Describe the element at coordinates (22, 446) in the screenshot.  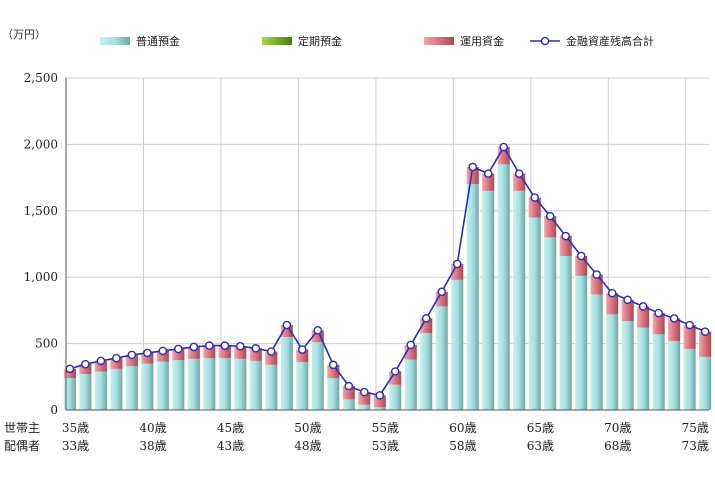
I see `x-row-label-spouse: 配偶者` at that location.